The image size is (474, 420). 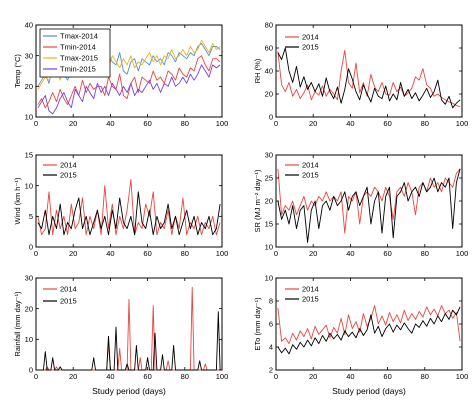 What do you see at coordinates (276, 376) in the screenshot?
I see `x-tick-label-eto: 0` at bounding box center [276, 376].